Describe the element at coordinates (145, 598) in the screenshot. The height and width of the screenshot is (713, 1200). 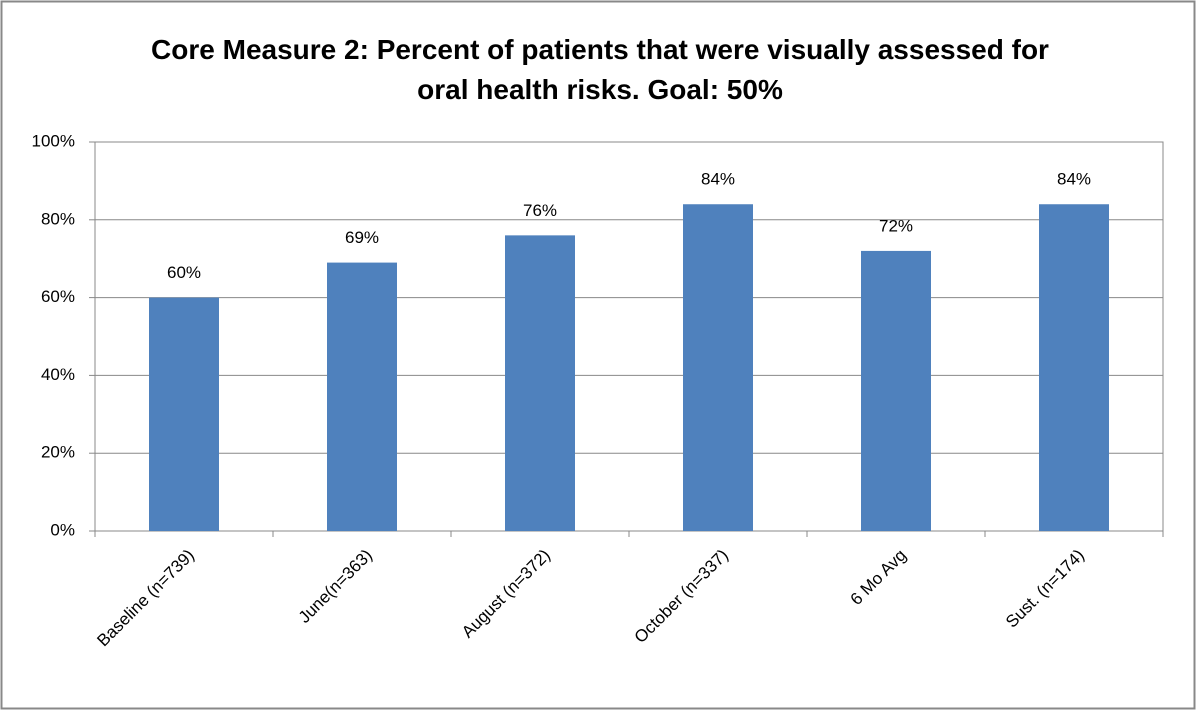
I see `x-tick-label: Baseline (n=739)` at that location.